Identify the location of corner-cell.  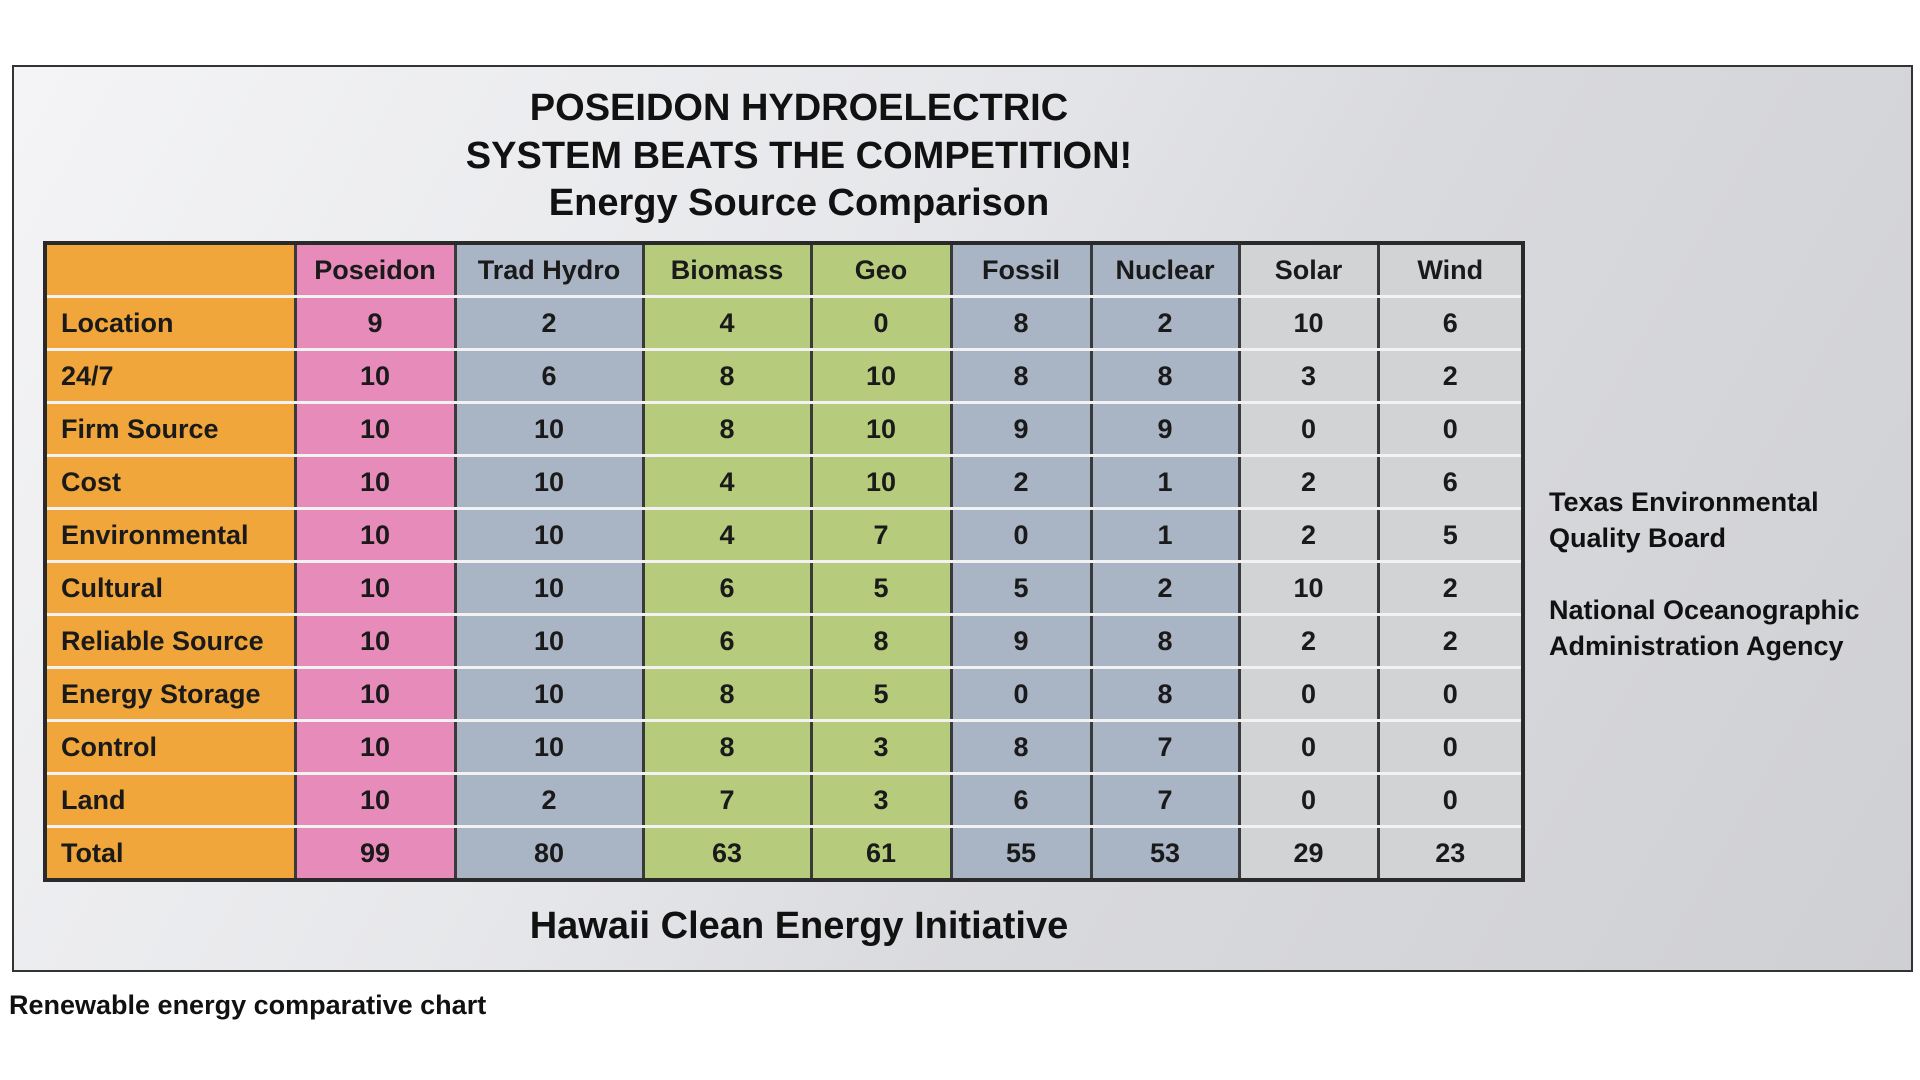
(171, 270).